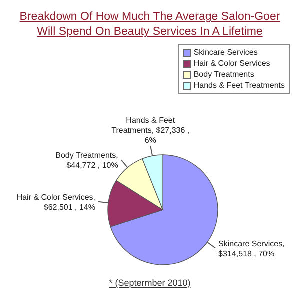 The width and height of the screenshot is (300, 300). I want to click on data-label: Hair & Color Services, $62,501 , 14%, so click(56, 202).